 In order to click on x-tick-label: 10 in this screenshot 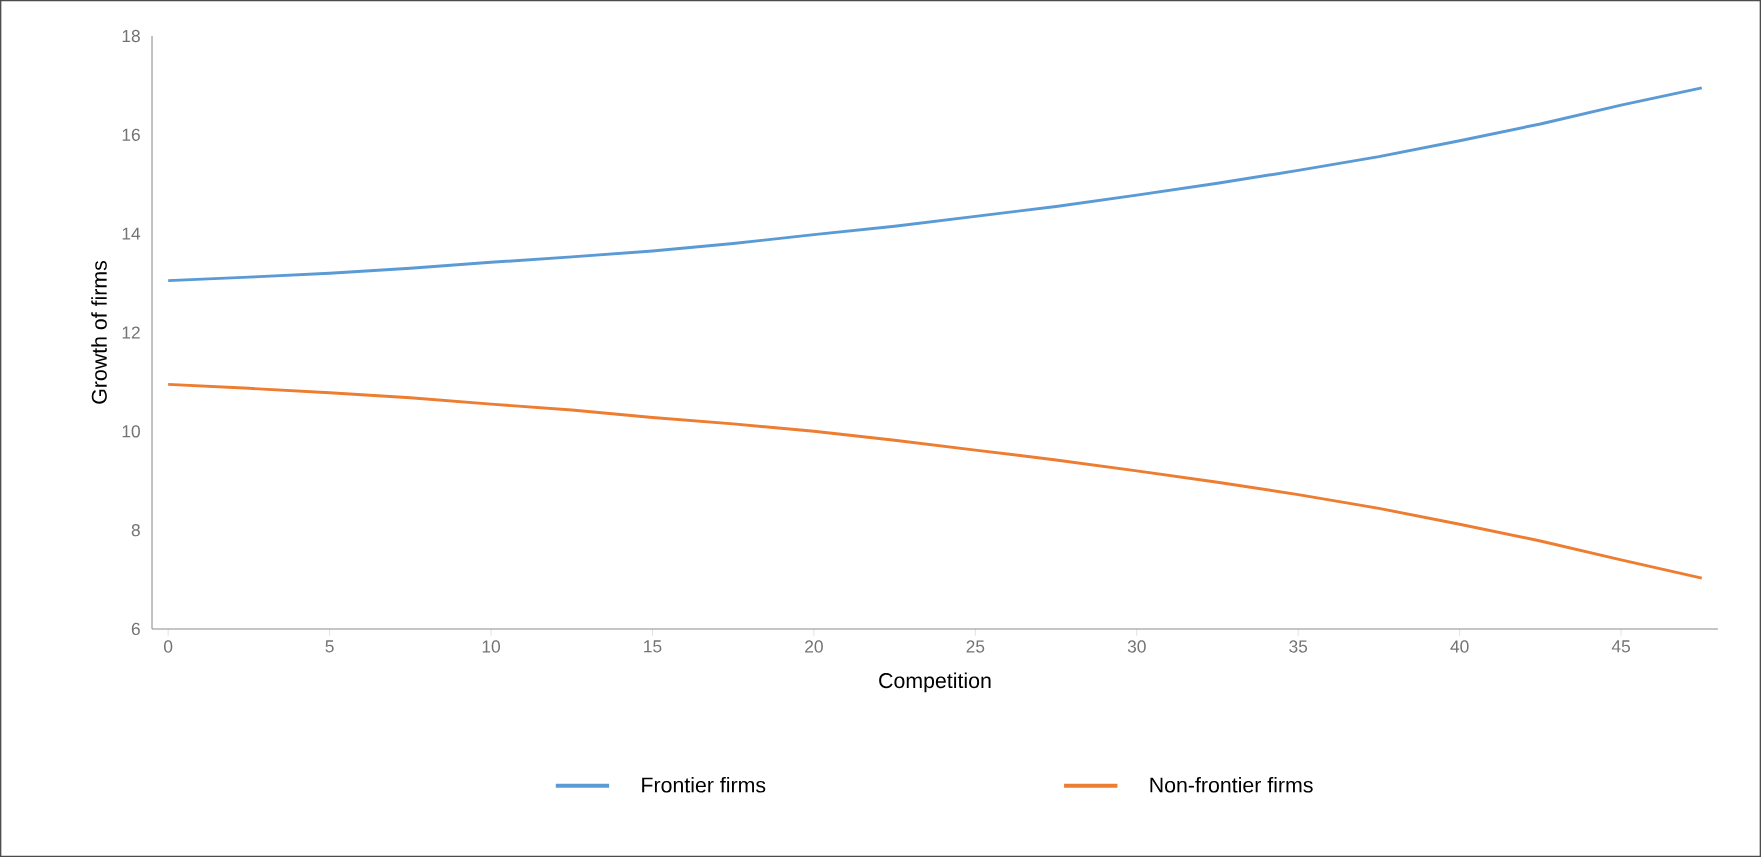, I will do `click(491, 646)`.